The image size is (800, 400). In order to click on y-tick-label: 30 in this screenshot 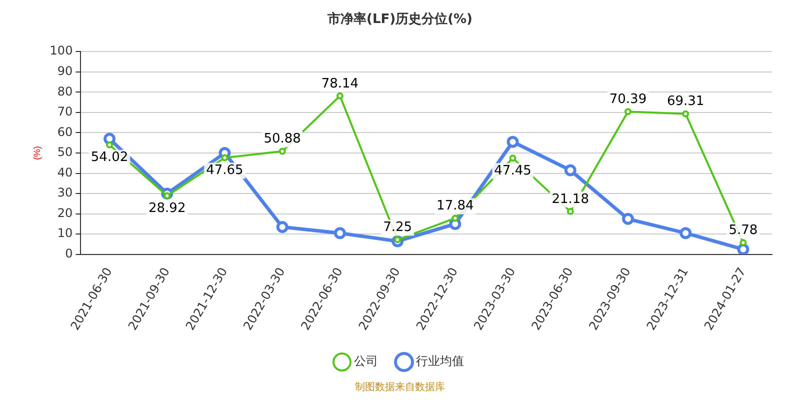, I will do `click(65, 193)`.